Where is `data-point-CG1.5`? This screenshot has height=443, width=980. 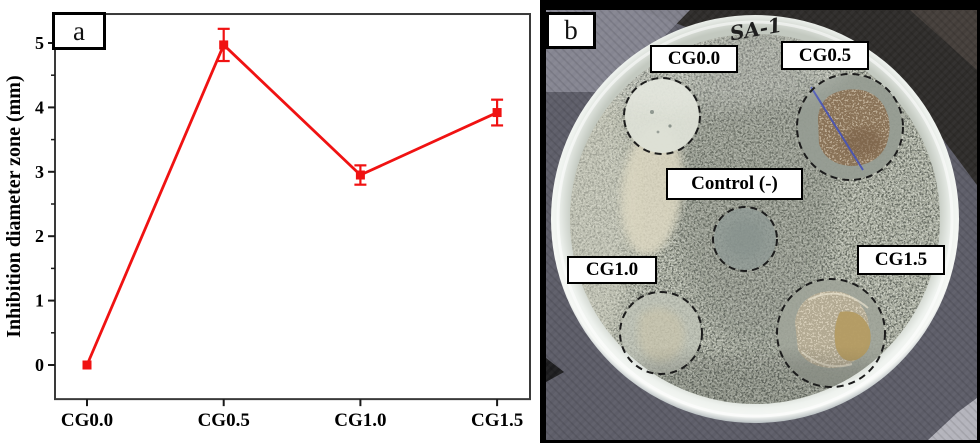 data-point-CG1.5 is located at coordinates (497, 113).